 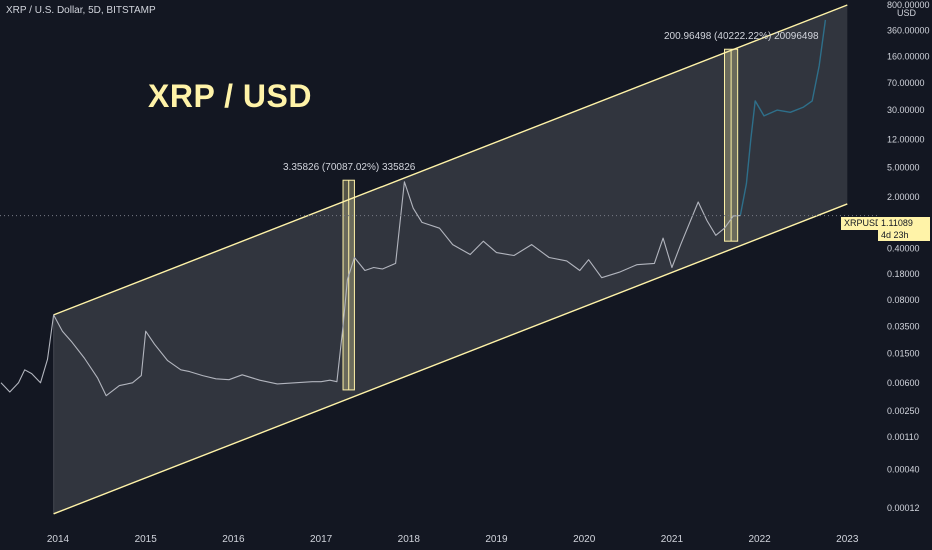 I want to click on x-tick-2021: 2021, so click(x=672, y=539).